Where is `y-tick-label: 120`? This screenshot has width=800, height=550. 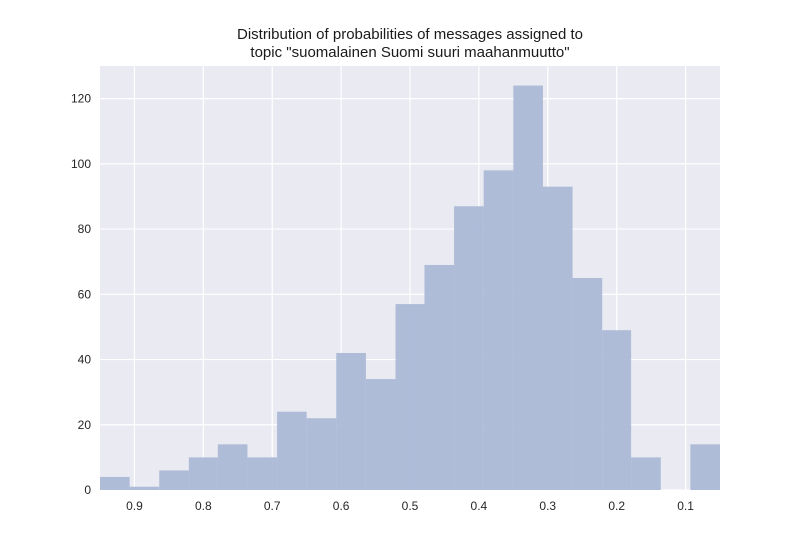 y-tick-label: 120 is located at coordinates (81, 99).